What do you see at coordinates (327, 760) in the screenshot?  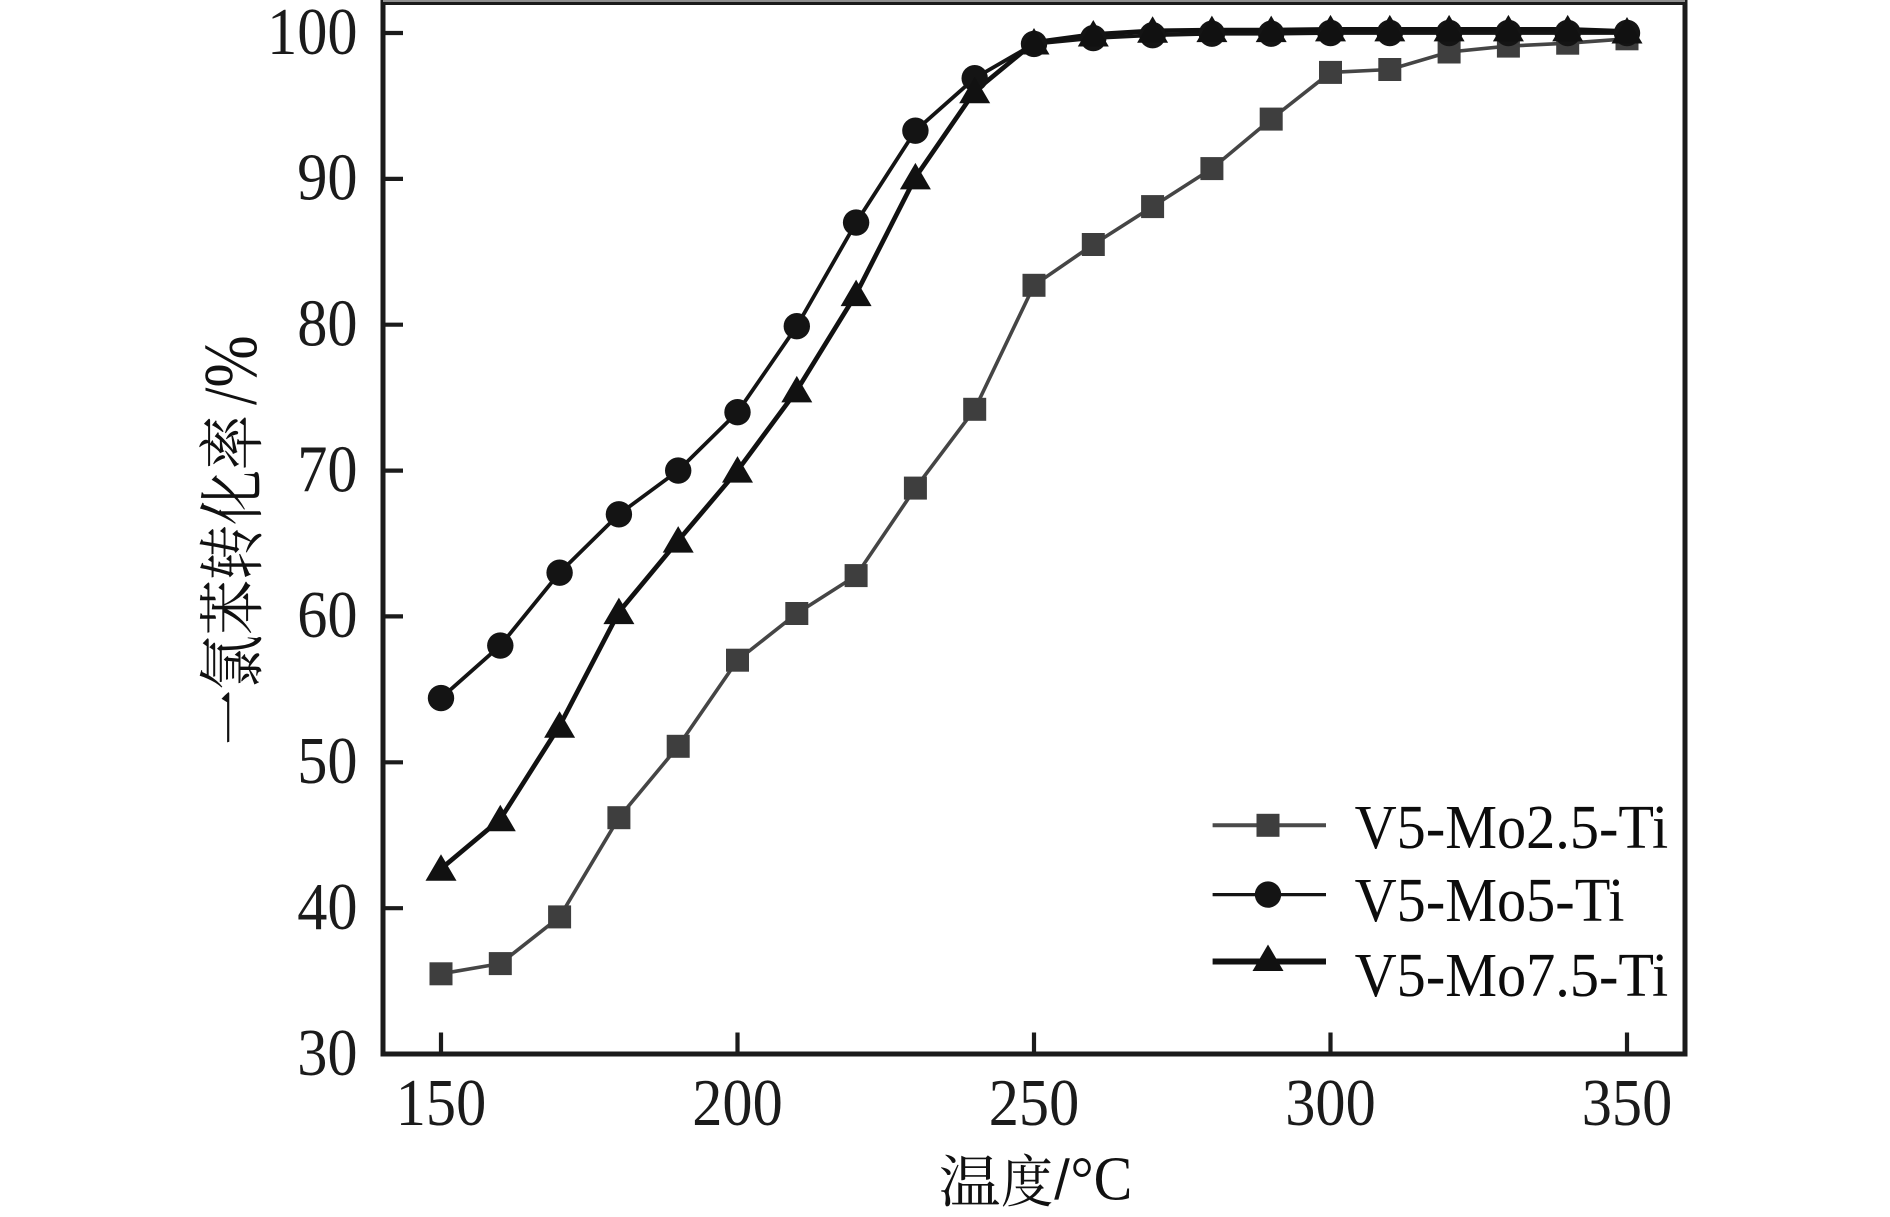 I see `svg-text: 50` at bounding box center [327, 760].